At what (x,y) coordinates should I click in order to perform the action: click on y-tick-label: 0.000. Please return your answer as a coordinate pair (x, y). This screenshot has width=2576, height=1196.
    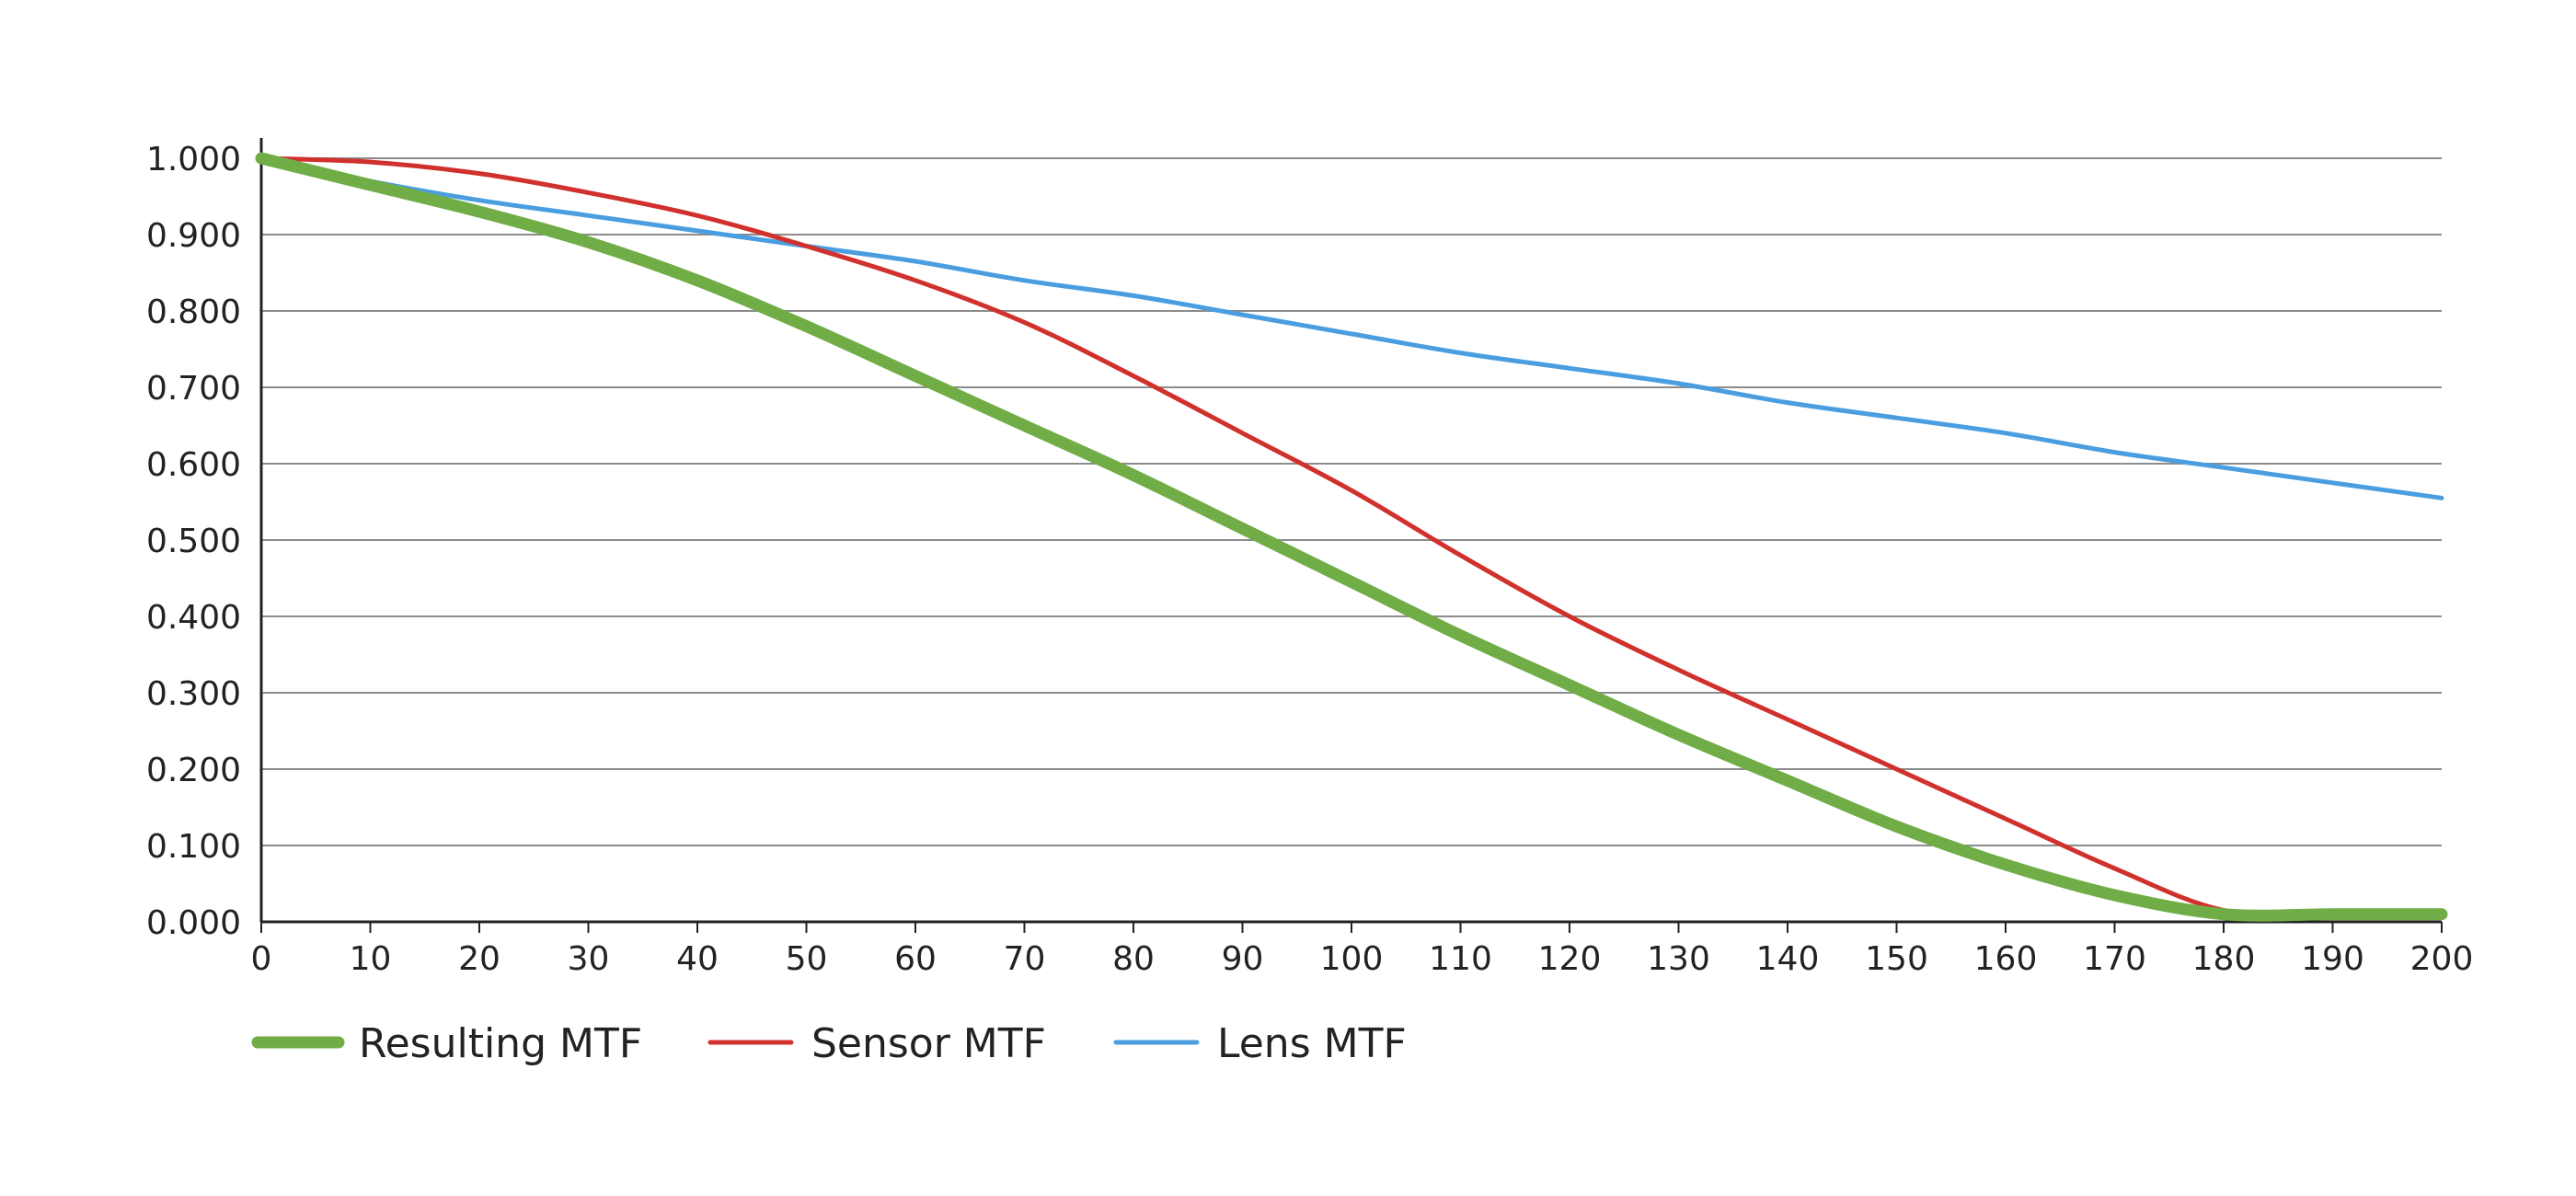
    Looking at the image, I should click on (193, 923).